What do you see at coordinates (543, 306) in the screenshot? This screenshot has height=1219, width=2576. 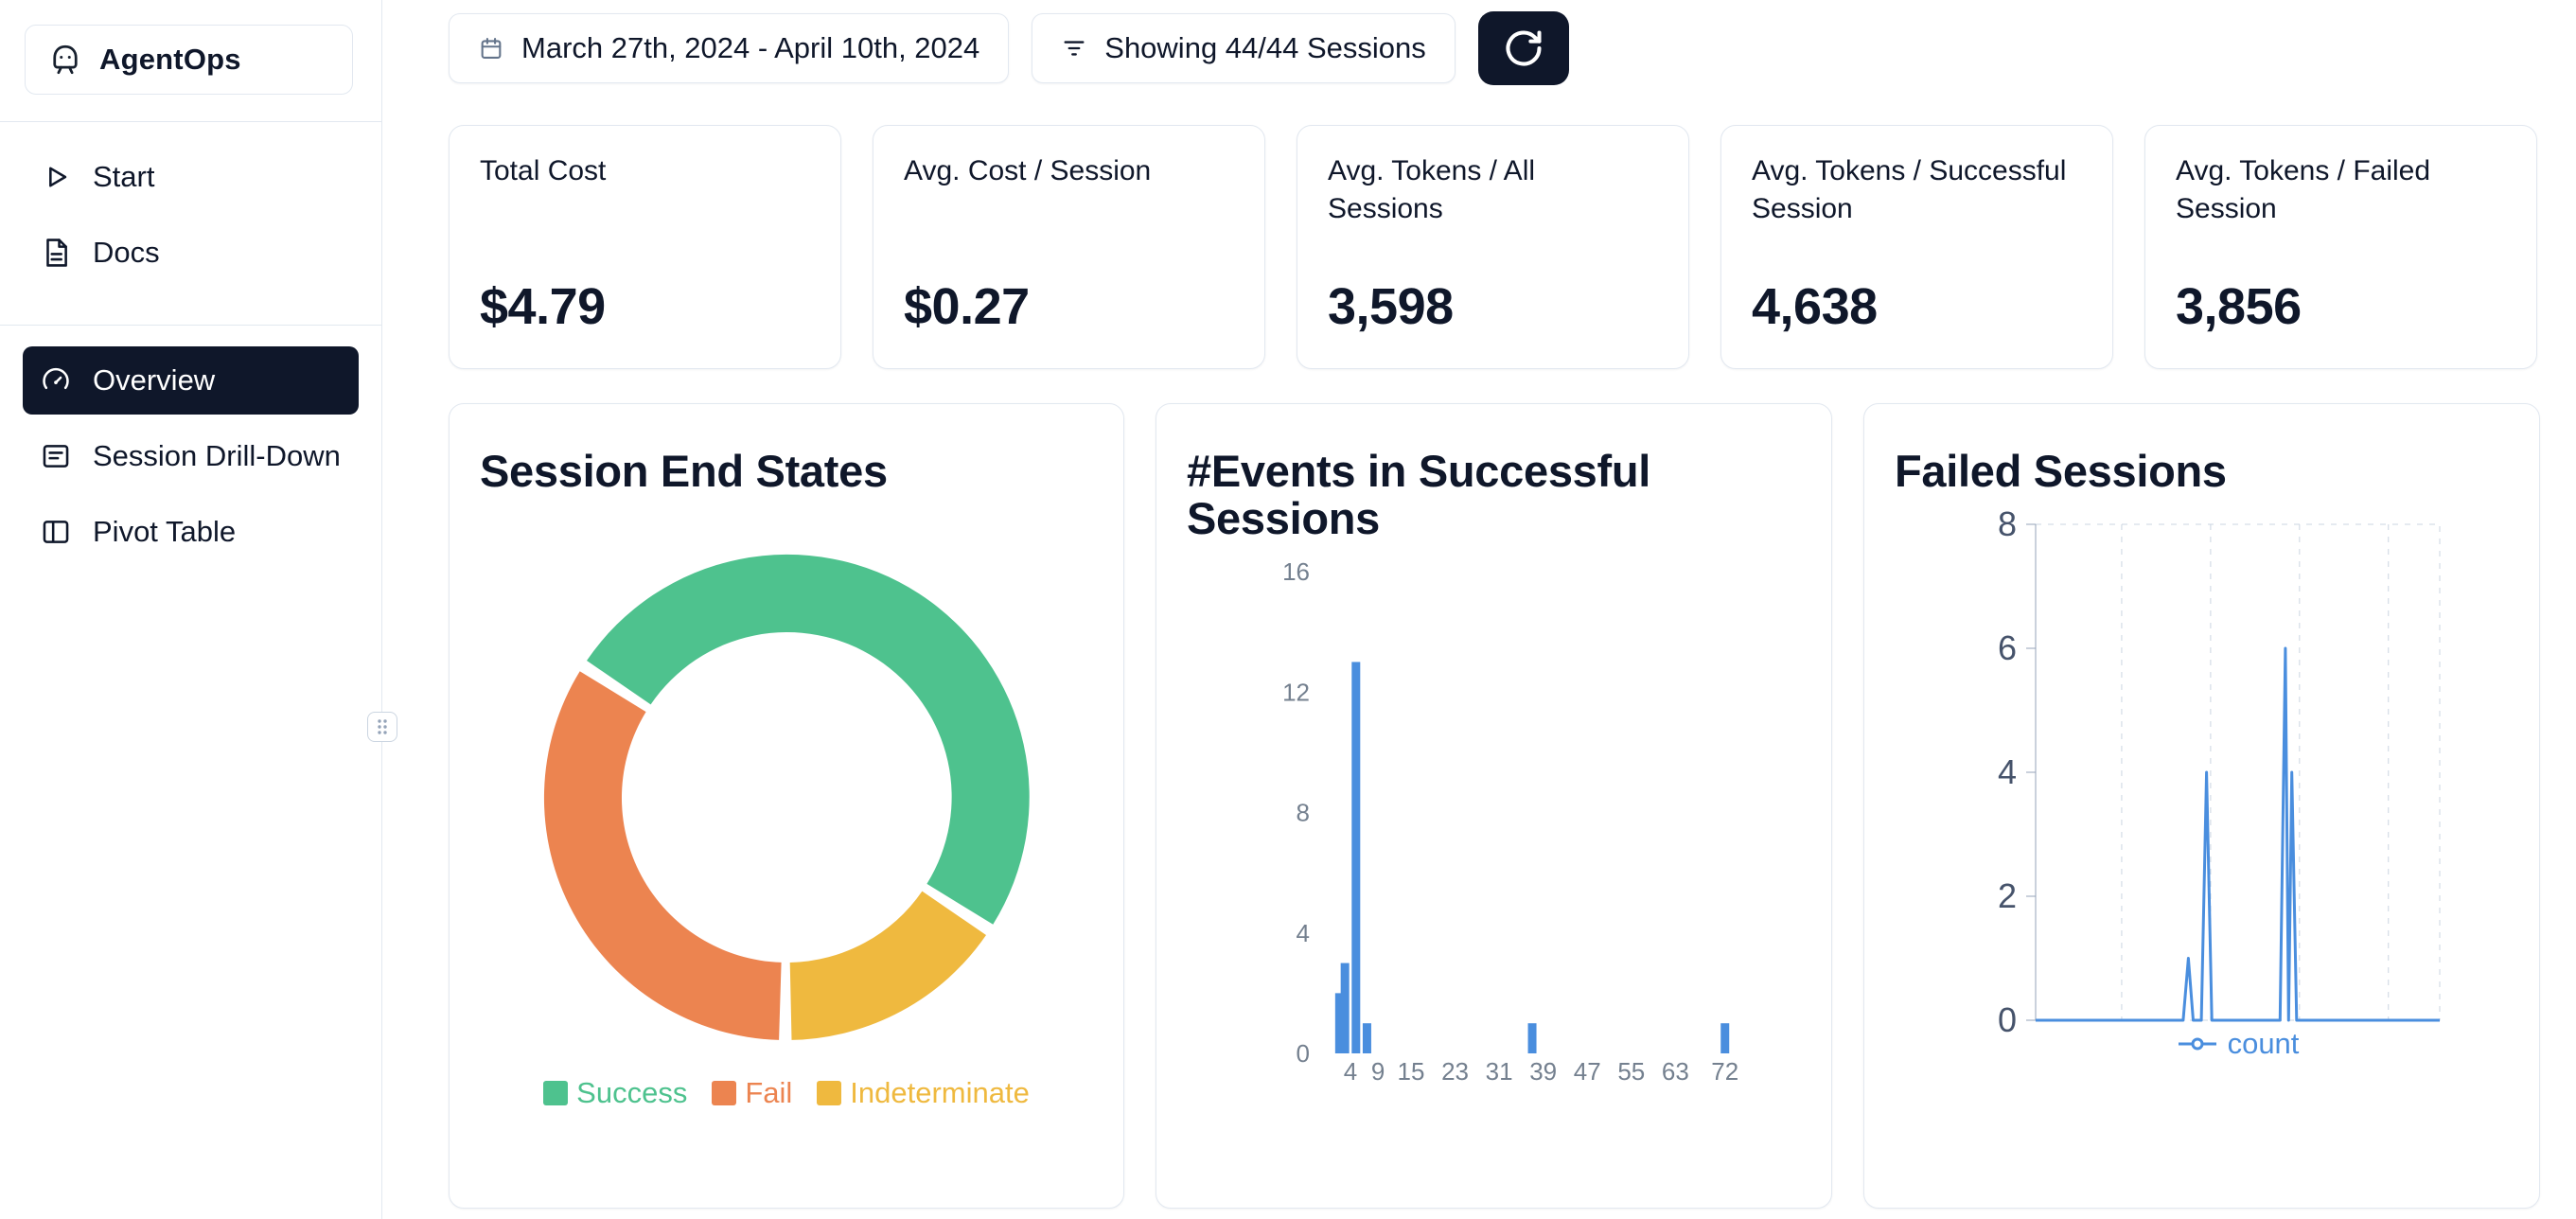 I see `stat-value: $4.79` at bounding box center [543, 306].